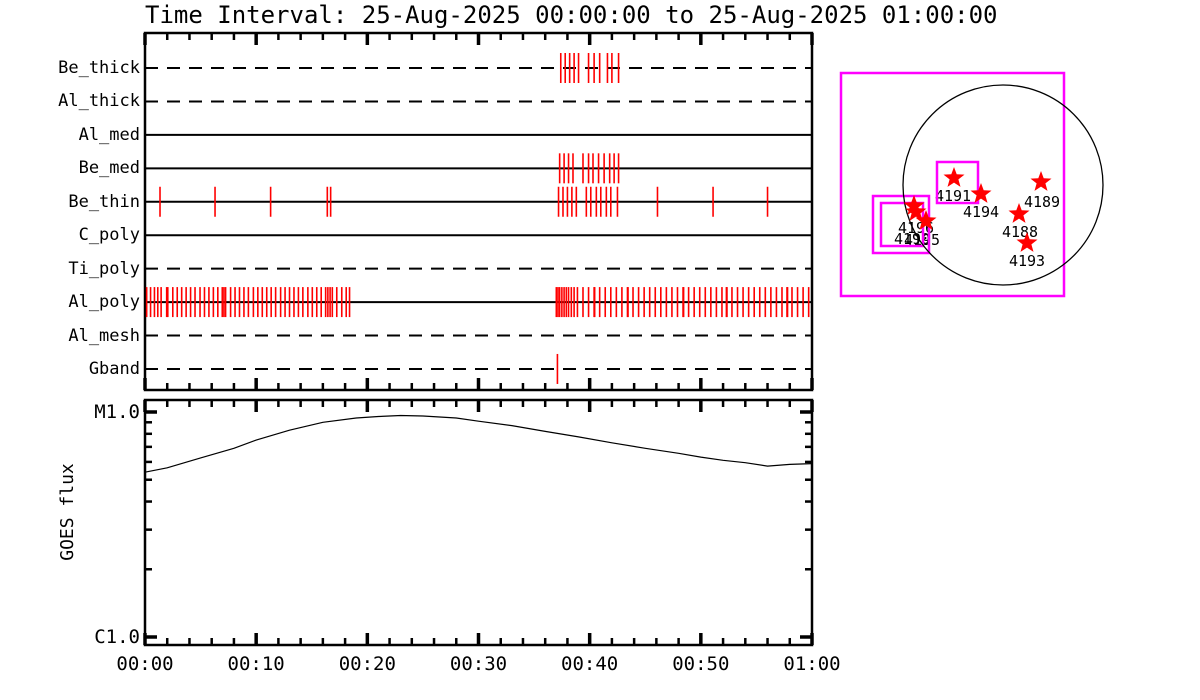 This screenshot has width=1200, height=700. I want to click on time-tick-label-2: 00:20, so click(367, 664).